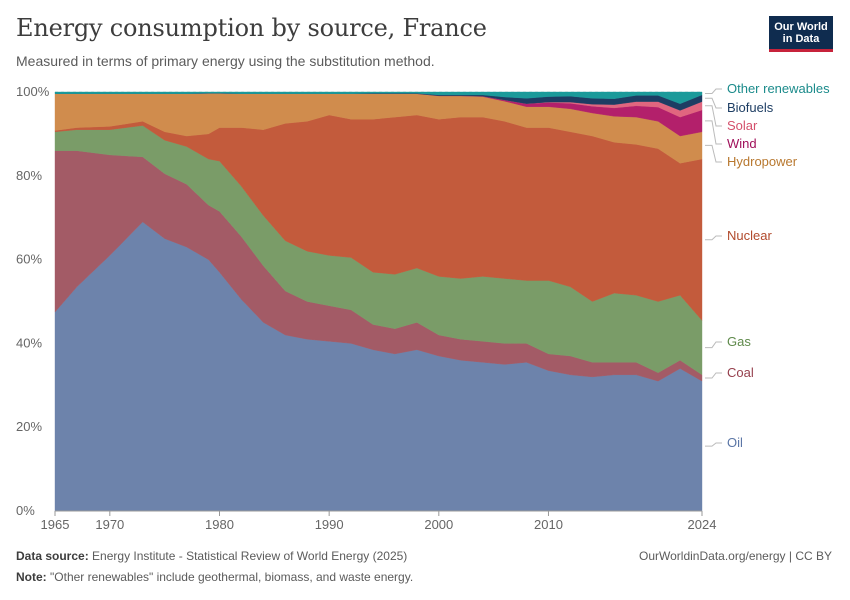 This screenshot has height=600, width=850. Describe the element at coordinates (378, 97) in the screenshot. I see `area-other-renewables` at that location.